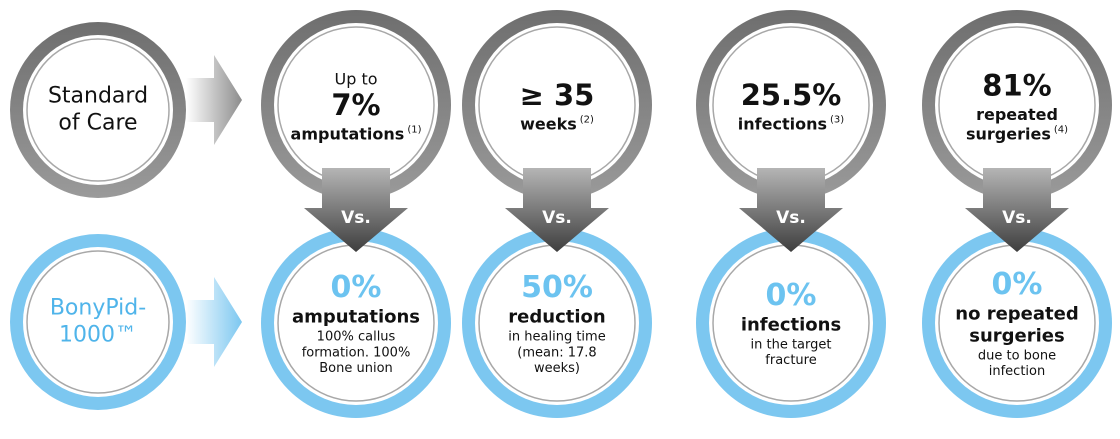 The image size is (1120, 439). I want to click on bonypid-detail: formation. 100%, so click(356, 352).